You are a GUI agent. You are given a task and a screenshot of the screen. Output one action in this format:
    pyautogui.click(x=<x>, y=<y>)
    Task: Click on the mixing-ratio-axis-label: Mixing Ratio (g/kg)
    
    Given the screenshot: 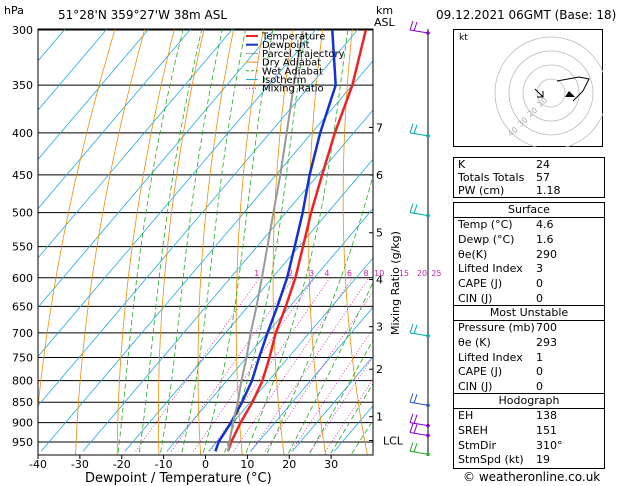 What is the action you would take?
    pyautogui.click(x=395, y=283)
    